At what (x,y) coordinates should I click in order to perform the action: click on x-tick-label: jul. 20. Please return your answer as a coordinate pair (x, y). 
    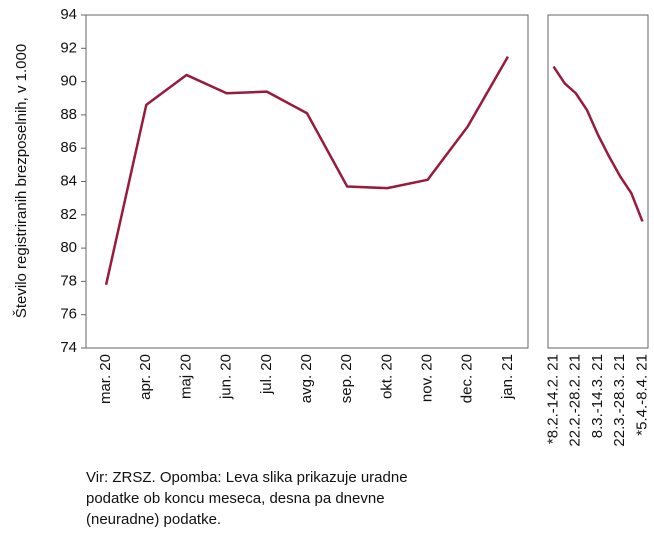
    Looking at the image, I should click on (266, 374).